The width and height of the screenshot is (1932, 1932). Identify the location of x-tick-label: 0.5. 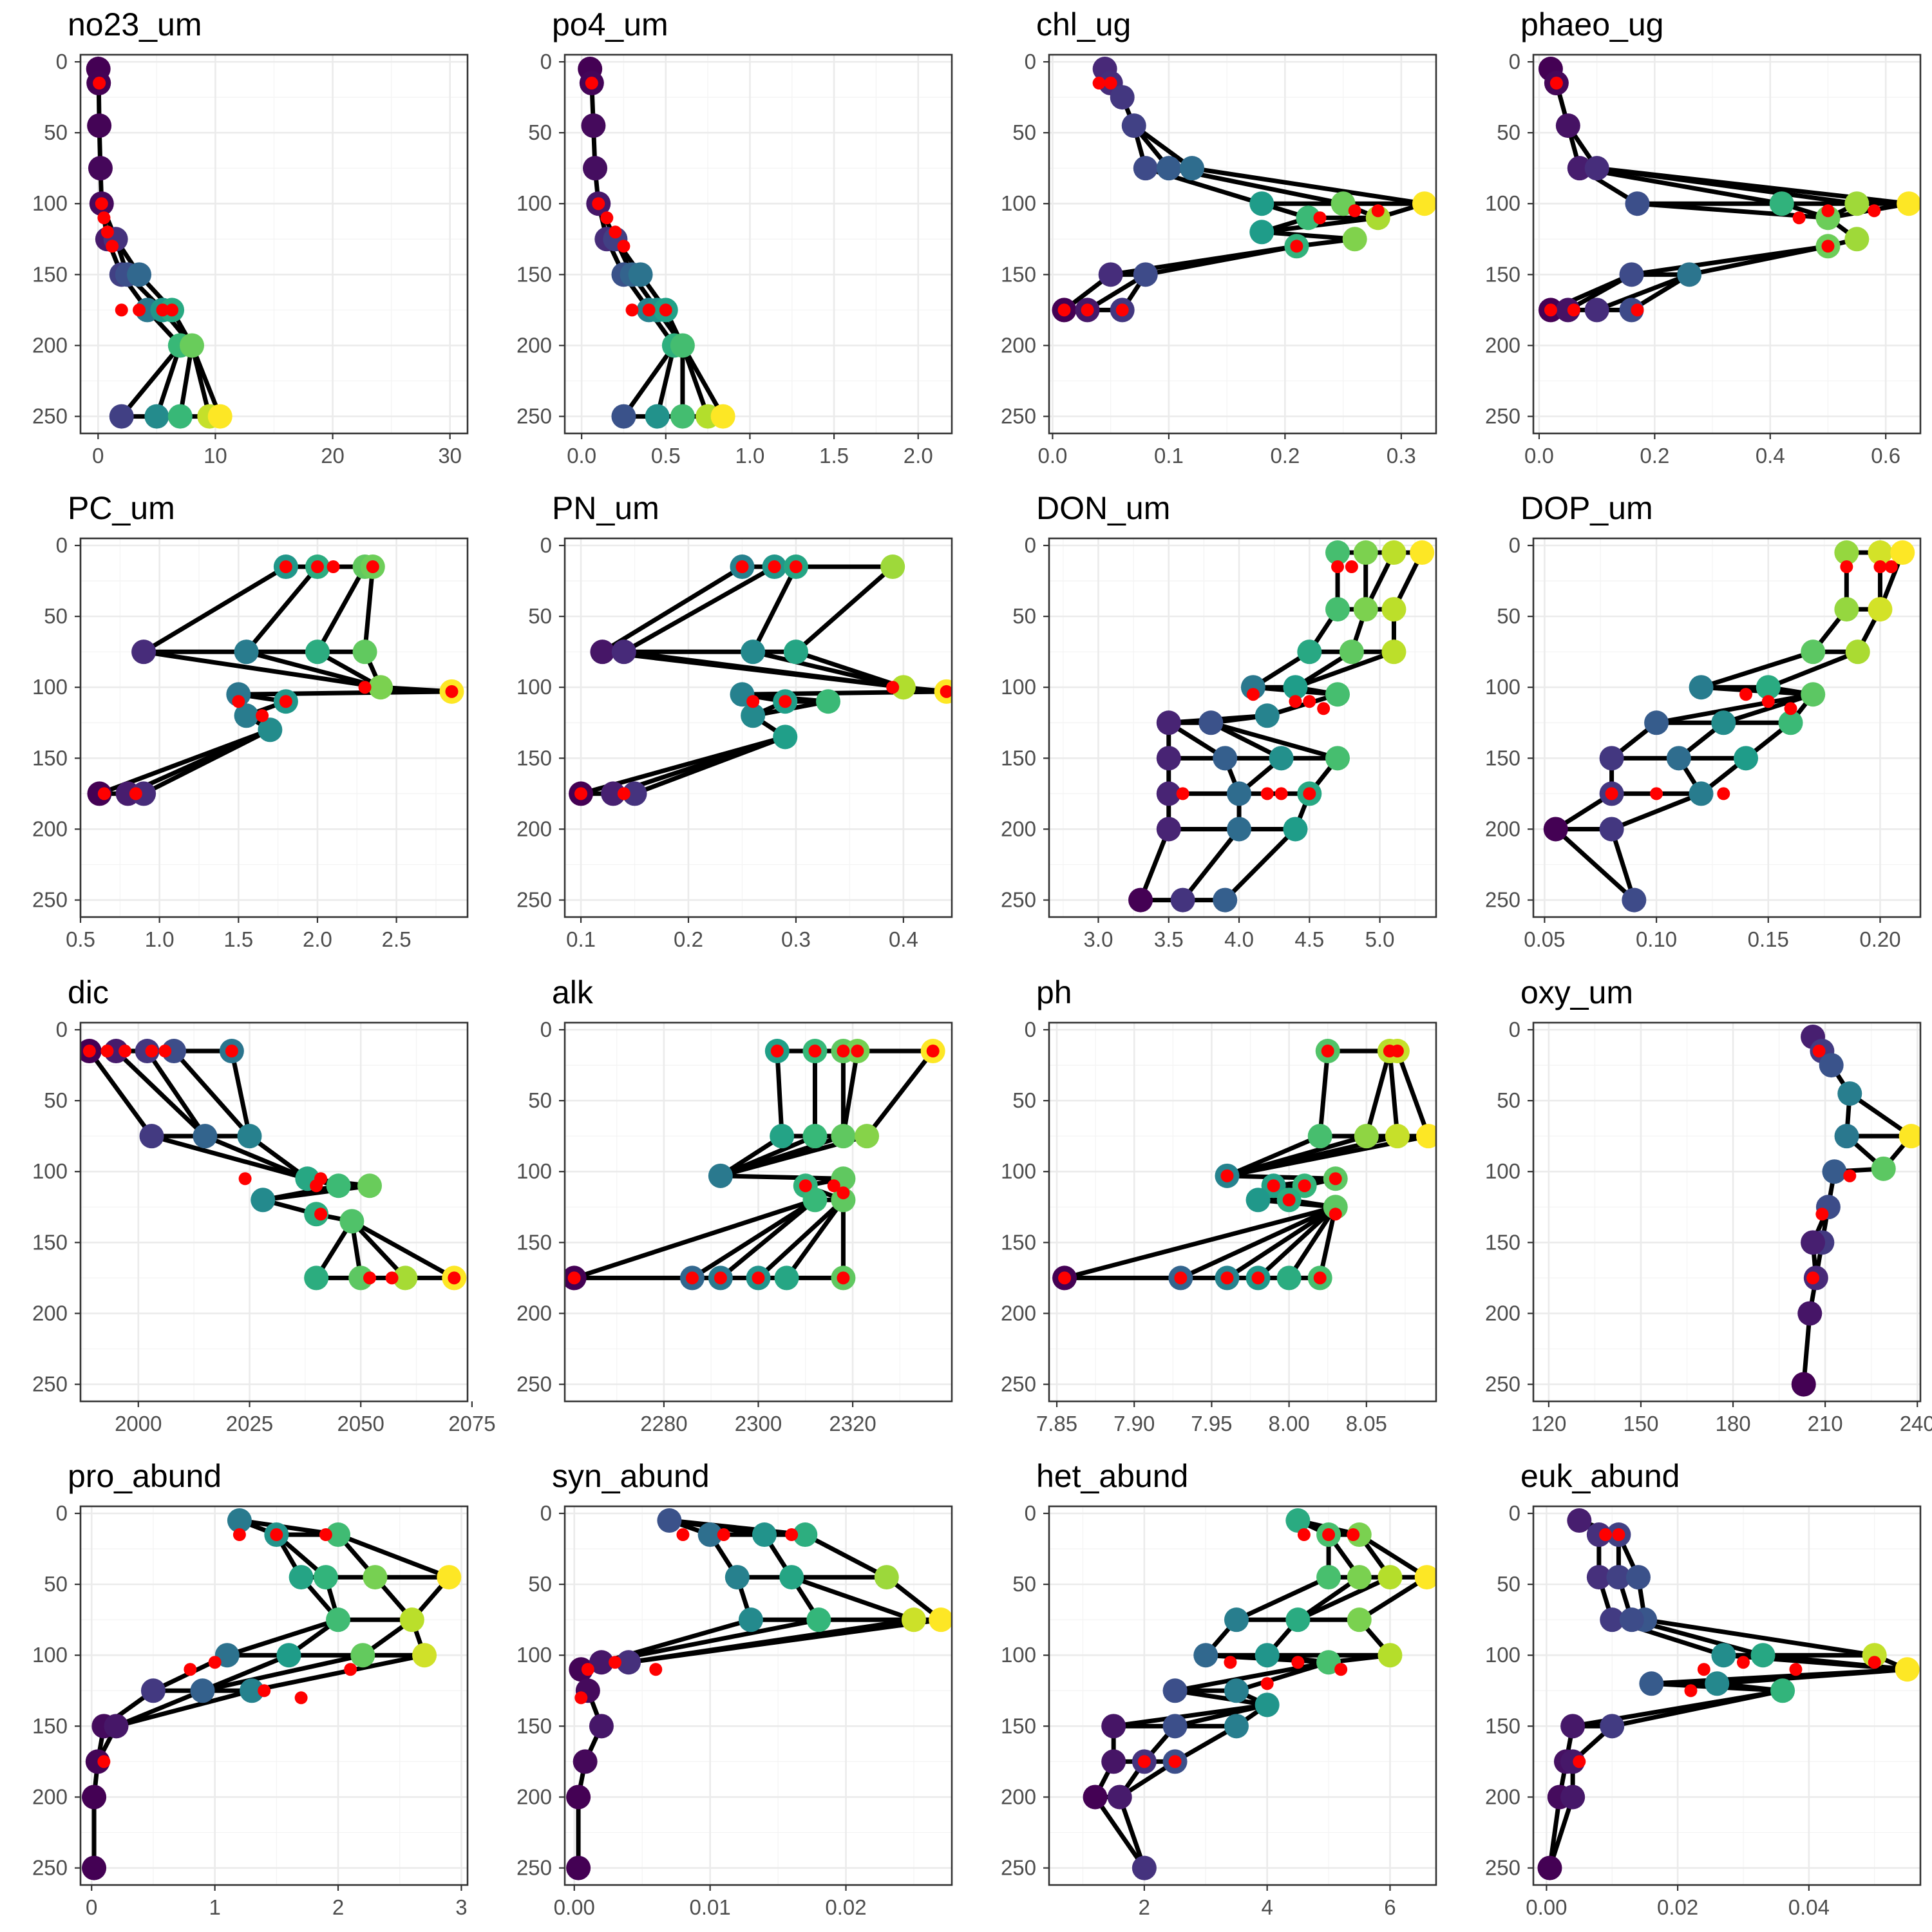
(80, 939).